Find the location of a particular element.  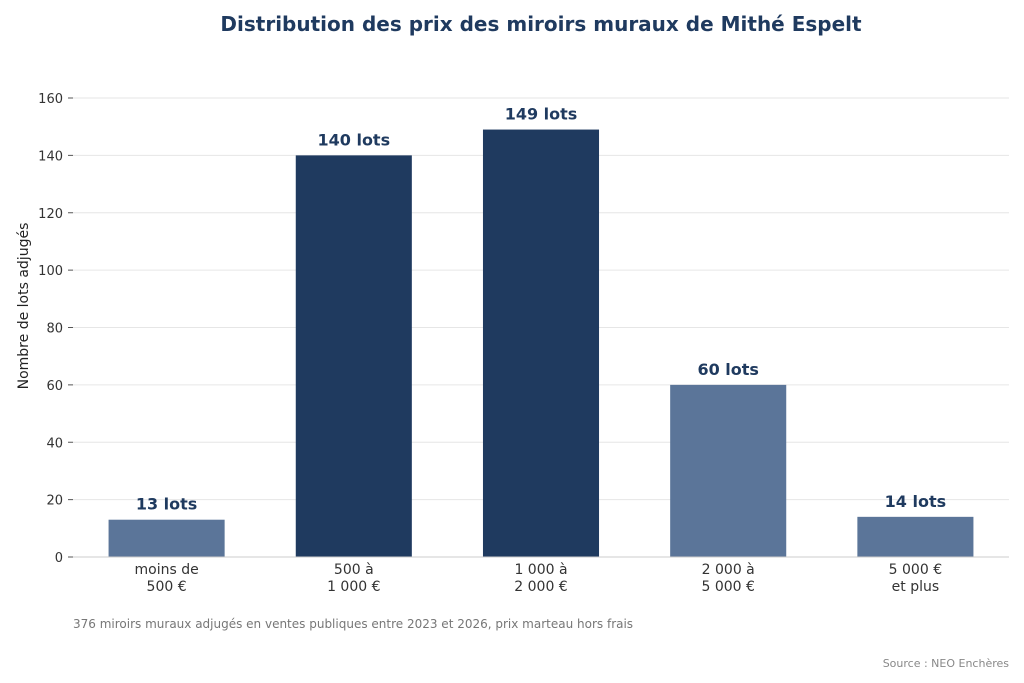

y-tick-label: 20 is located at coordinates (54, 501).